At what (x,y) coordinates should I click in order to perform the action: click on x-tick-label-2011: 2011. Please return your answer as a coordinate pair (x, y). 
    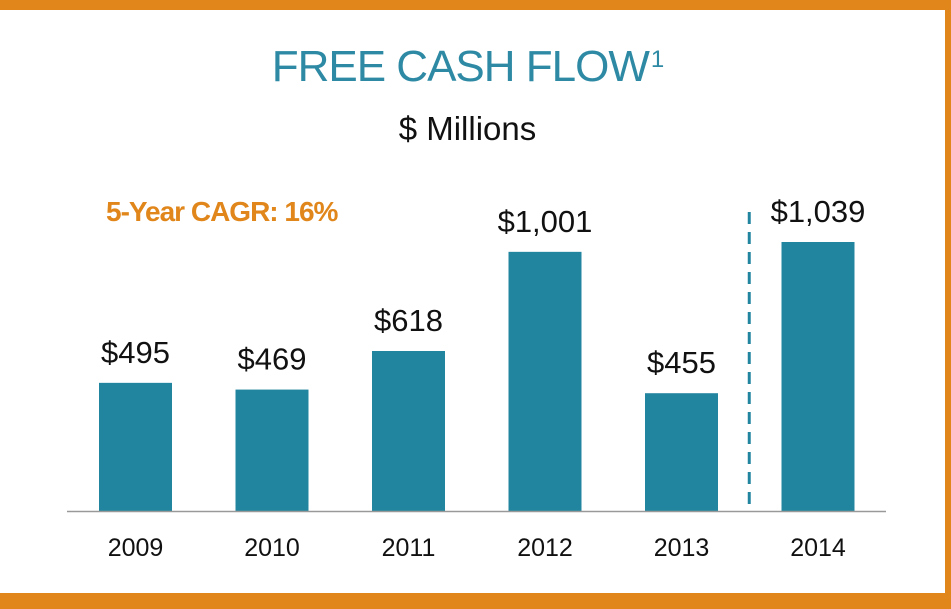
    Looking at the image, I should click on (409, 548).